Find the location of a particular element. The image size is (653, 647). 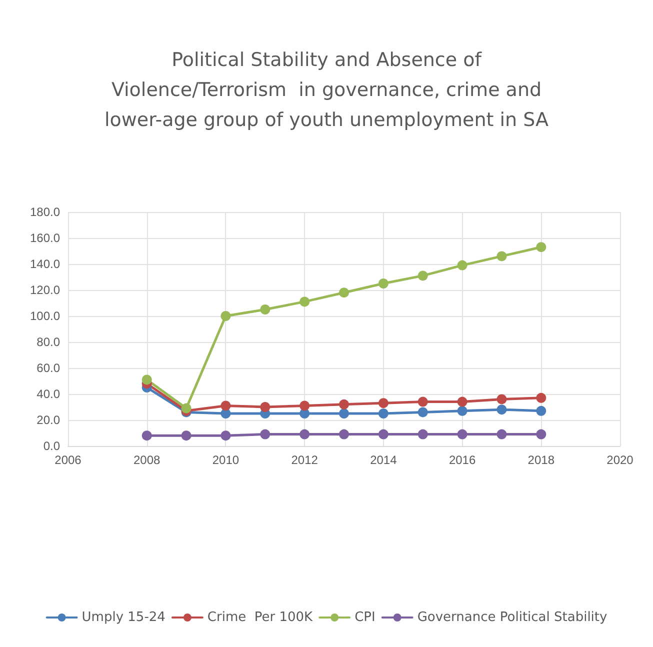

x-tick-label: 2016 is located at coordinates (462, 460).